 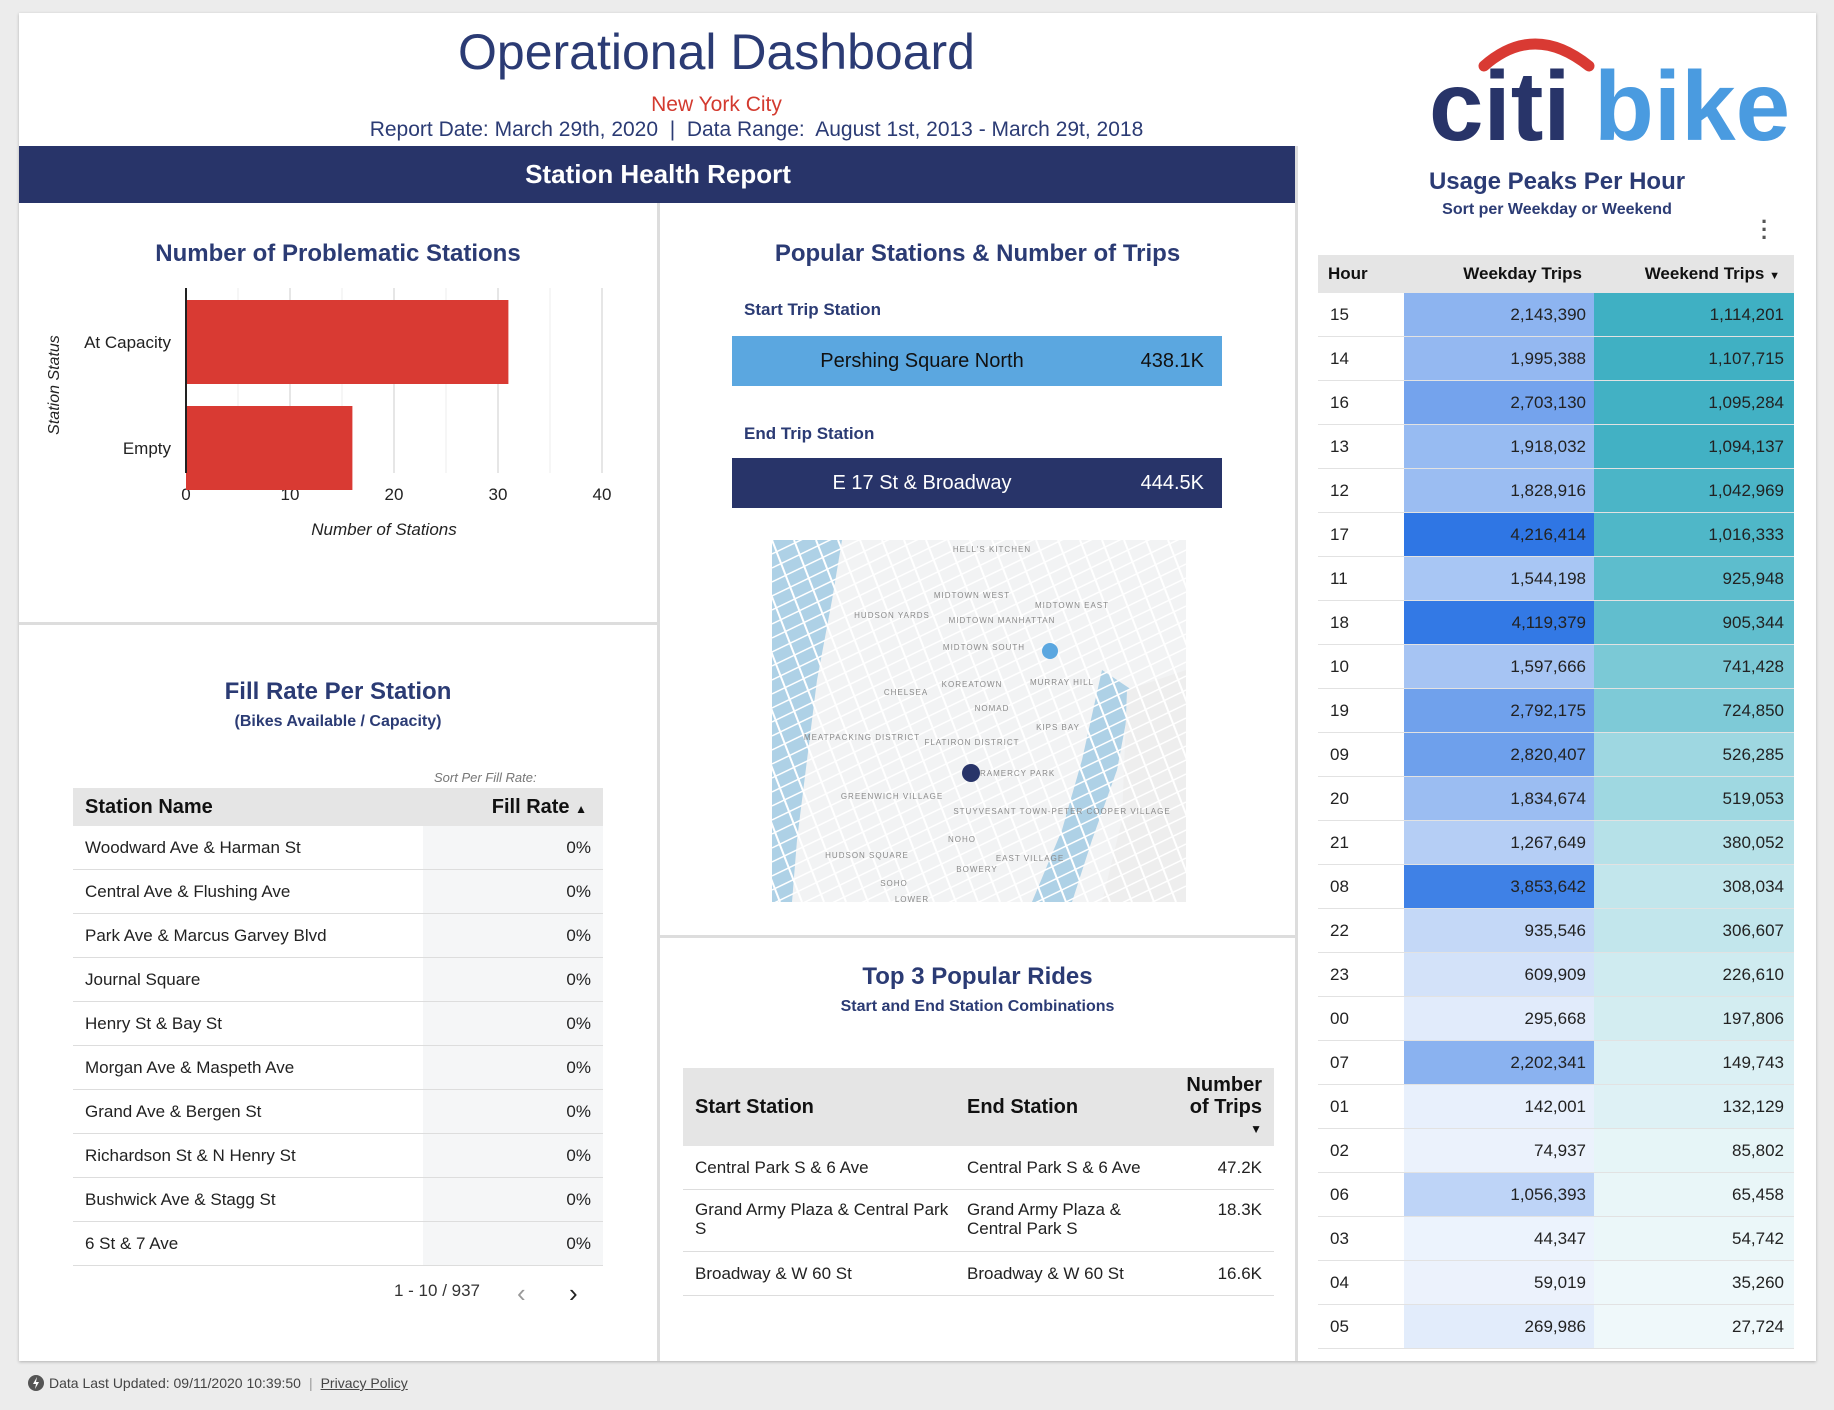 What do you see at coordinates (1499, 754) in the screenshot?
I see `weekday-cell: 2,820,407` at bounding box center [1499, 754].